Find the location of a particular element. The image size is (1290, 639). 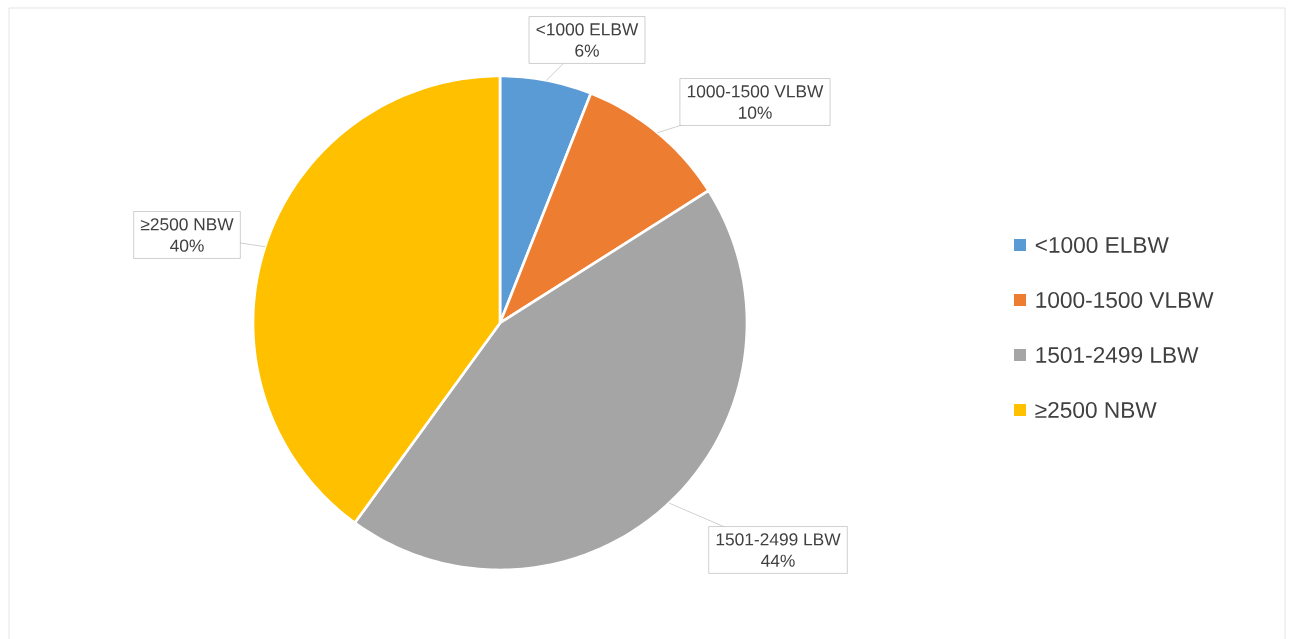

slice-label: ≥2500 NBW is located at coordinates (187, 224).